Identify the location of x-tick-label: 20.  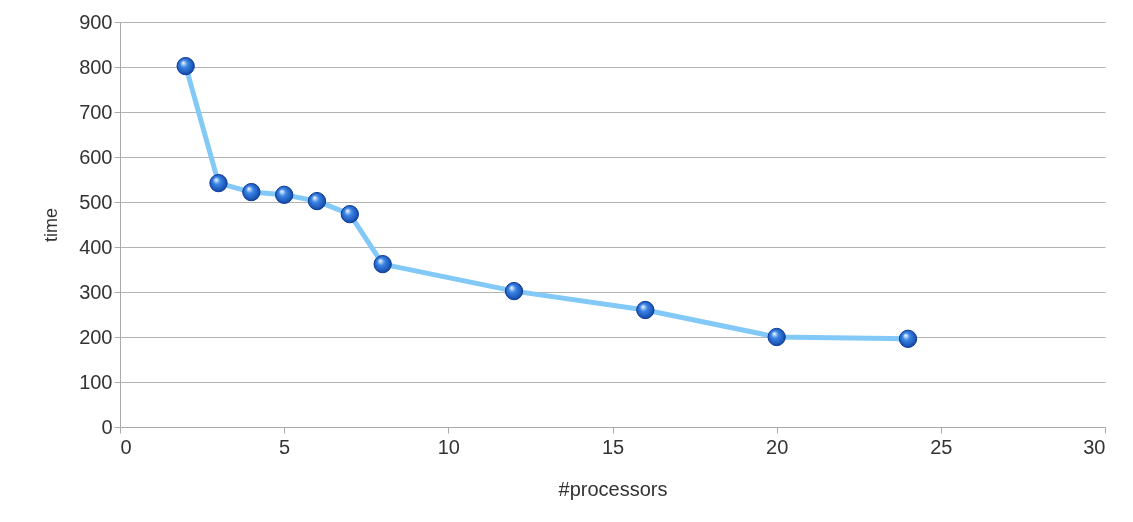
(777, 446).